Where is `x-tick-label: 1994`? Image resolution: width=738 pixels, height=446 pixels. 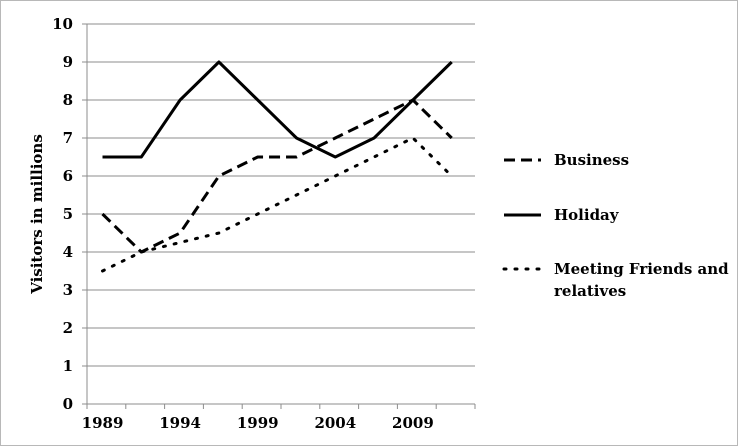 x-tick-label: 1994 is located at coordinates (180, 423).